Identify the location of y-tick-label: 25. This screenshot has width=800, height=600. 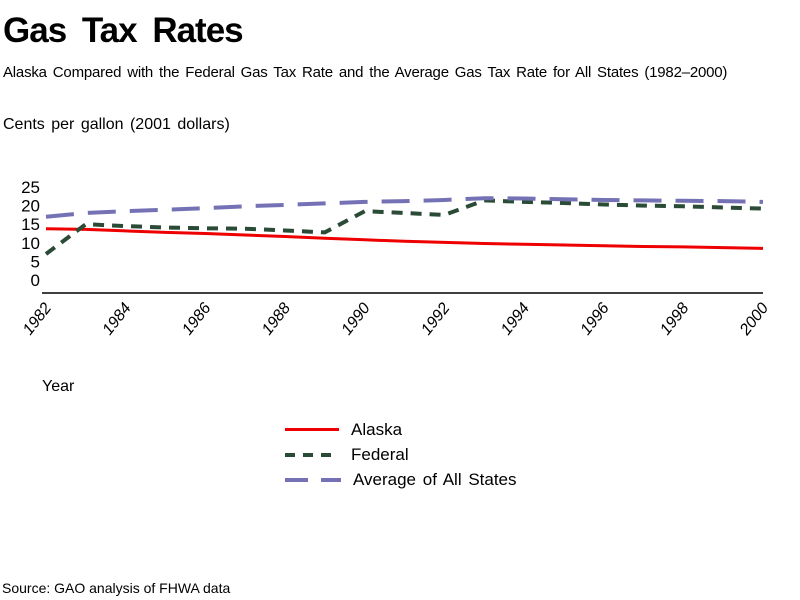
(30, 187).